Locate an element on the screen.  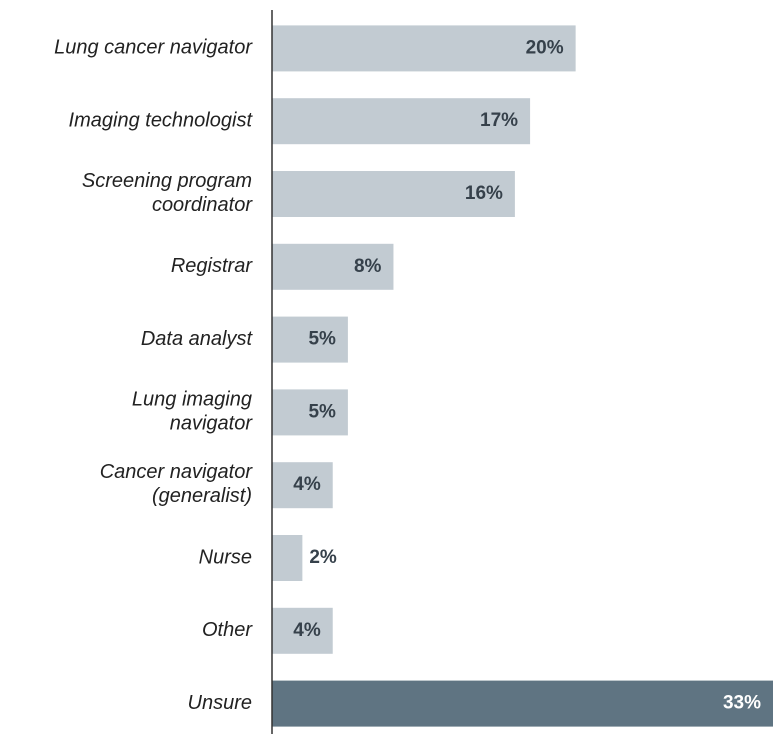
category-label: Imaging technologist is located at coordinates (161, 120).